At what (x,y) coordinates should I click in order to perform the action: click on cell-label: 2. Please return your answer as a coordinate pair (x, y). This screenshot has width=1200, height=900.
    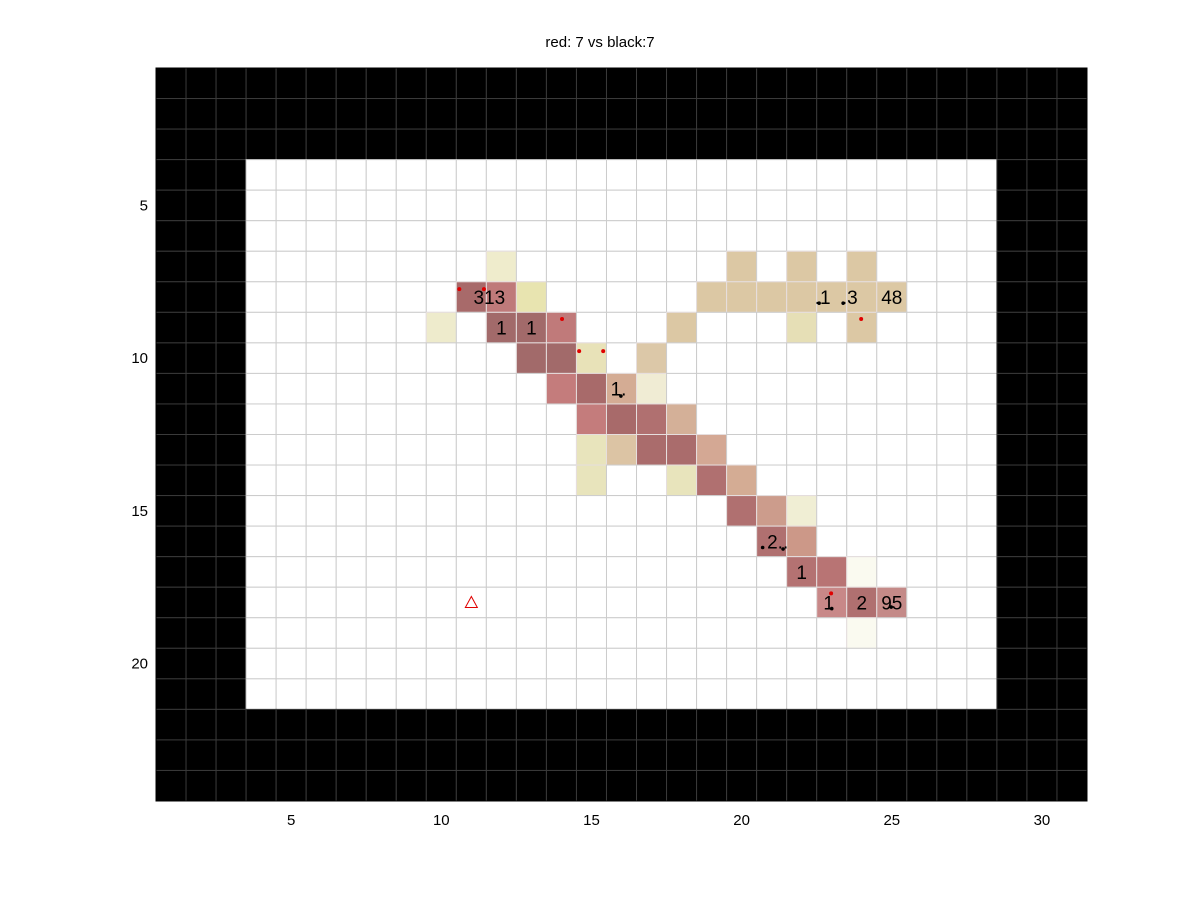
    Looking at the image, I should click on (861, 603).